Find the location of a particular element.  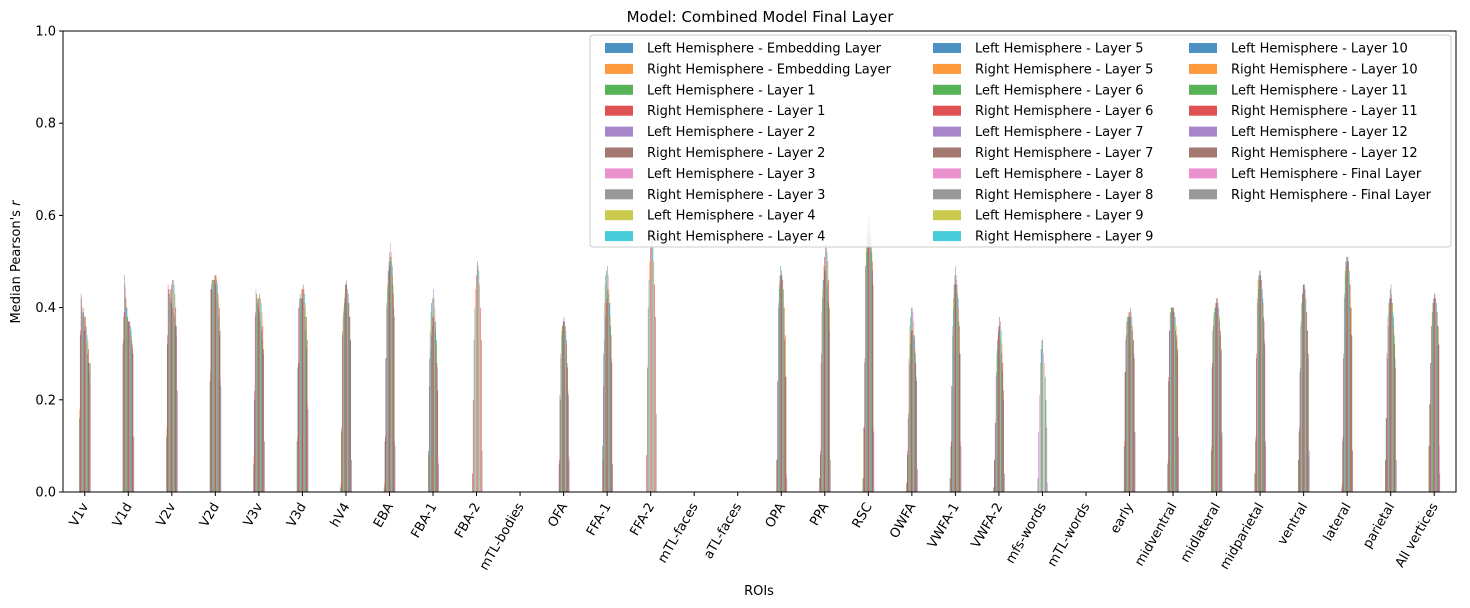

x-tick-label: mTL-words is located at coordinates (1069, 534).